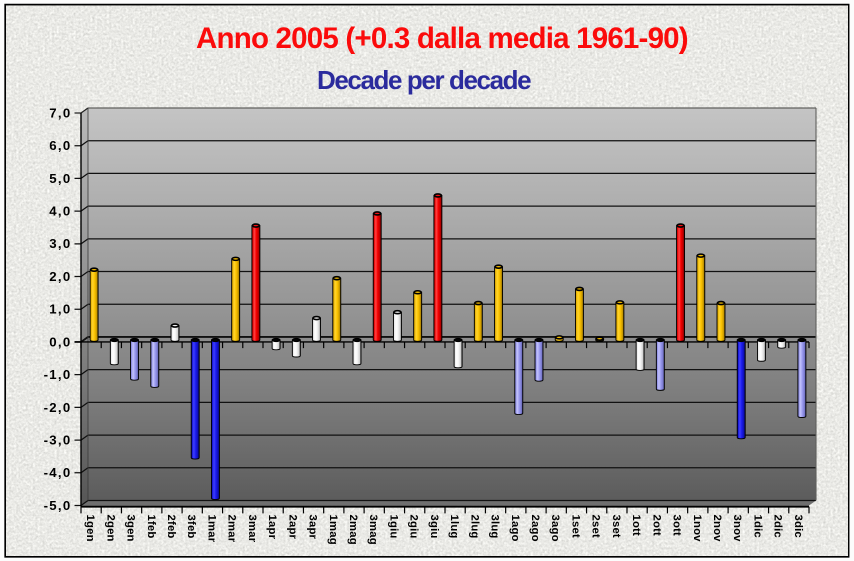 This screenshot has width=854, height=561. What do you see at coordinates (495, 527) in the screenshot?
I see `svg-text: 3lug` at bounding box center [495, 527].